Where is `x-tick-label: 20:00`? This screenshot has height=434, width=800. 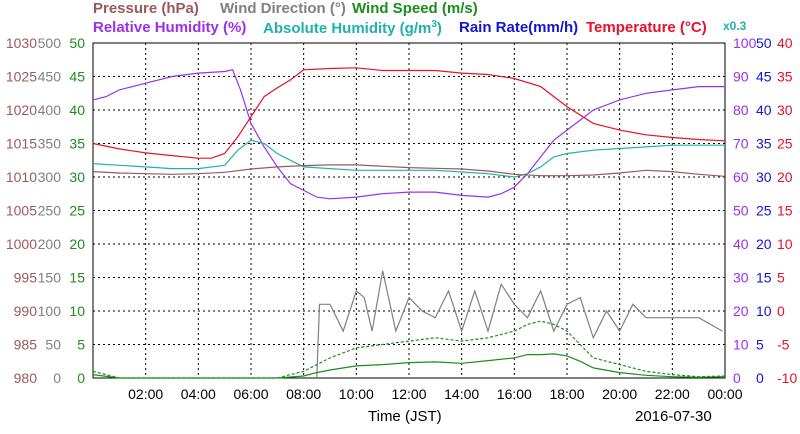
x-tick-label: 20:00 is located at coordinates (619, 394).